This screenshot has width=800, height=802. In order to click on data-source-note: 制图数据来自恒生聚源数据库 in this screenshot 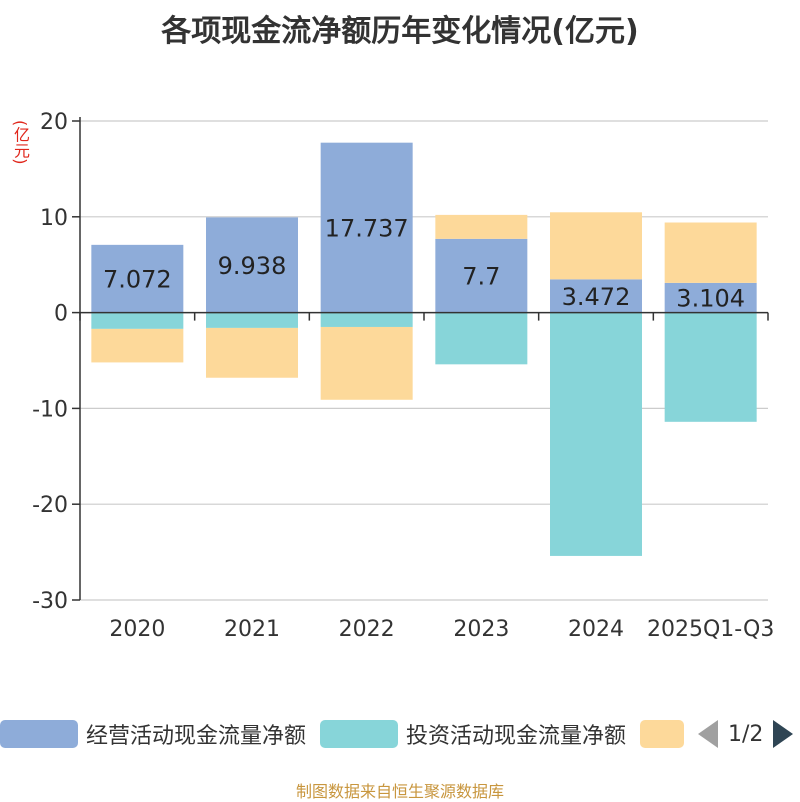, I will do `click(399, 791)`.